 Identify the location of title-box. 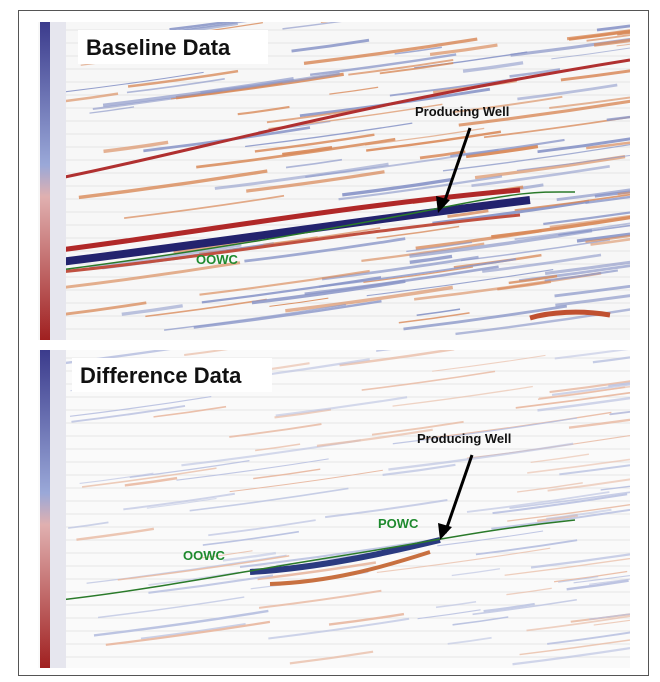
(172, 375).